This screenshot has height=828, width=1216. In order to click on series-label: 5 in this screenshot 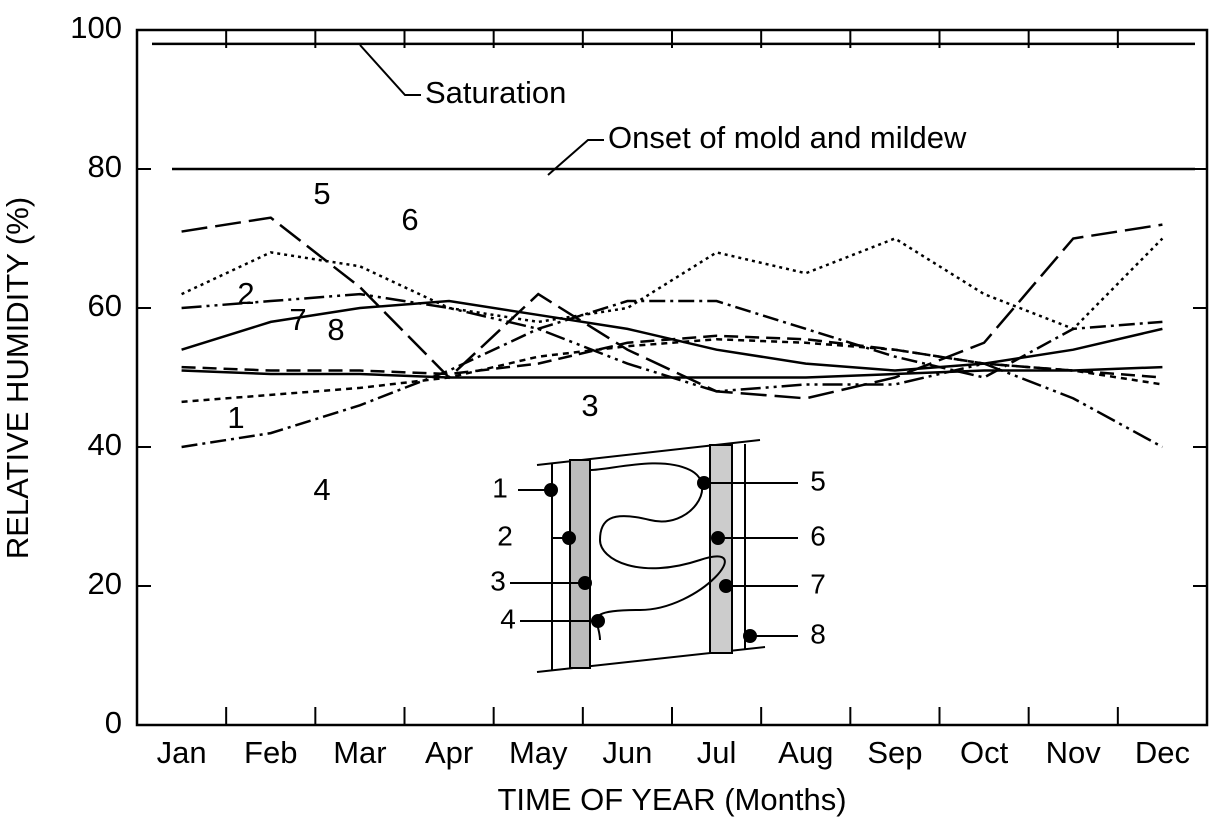, I will do `click(321, 193)`.